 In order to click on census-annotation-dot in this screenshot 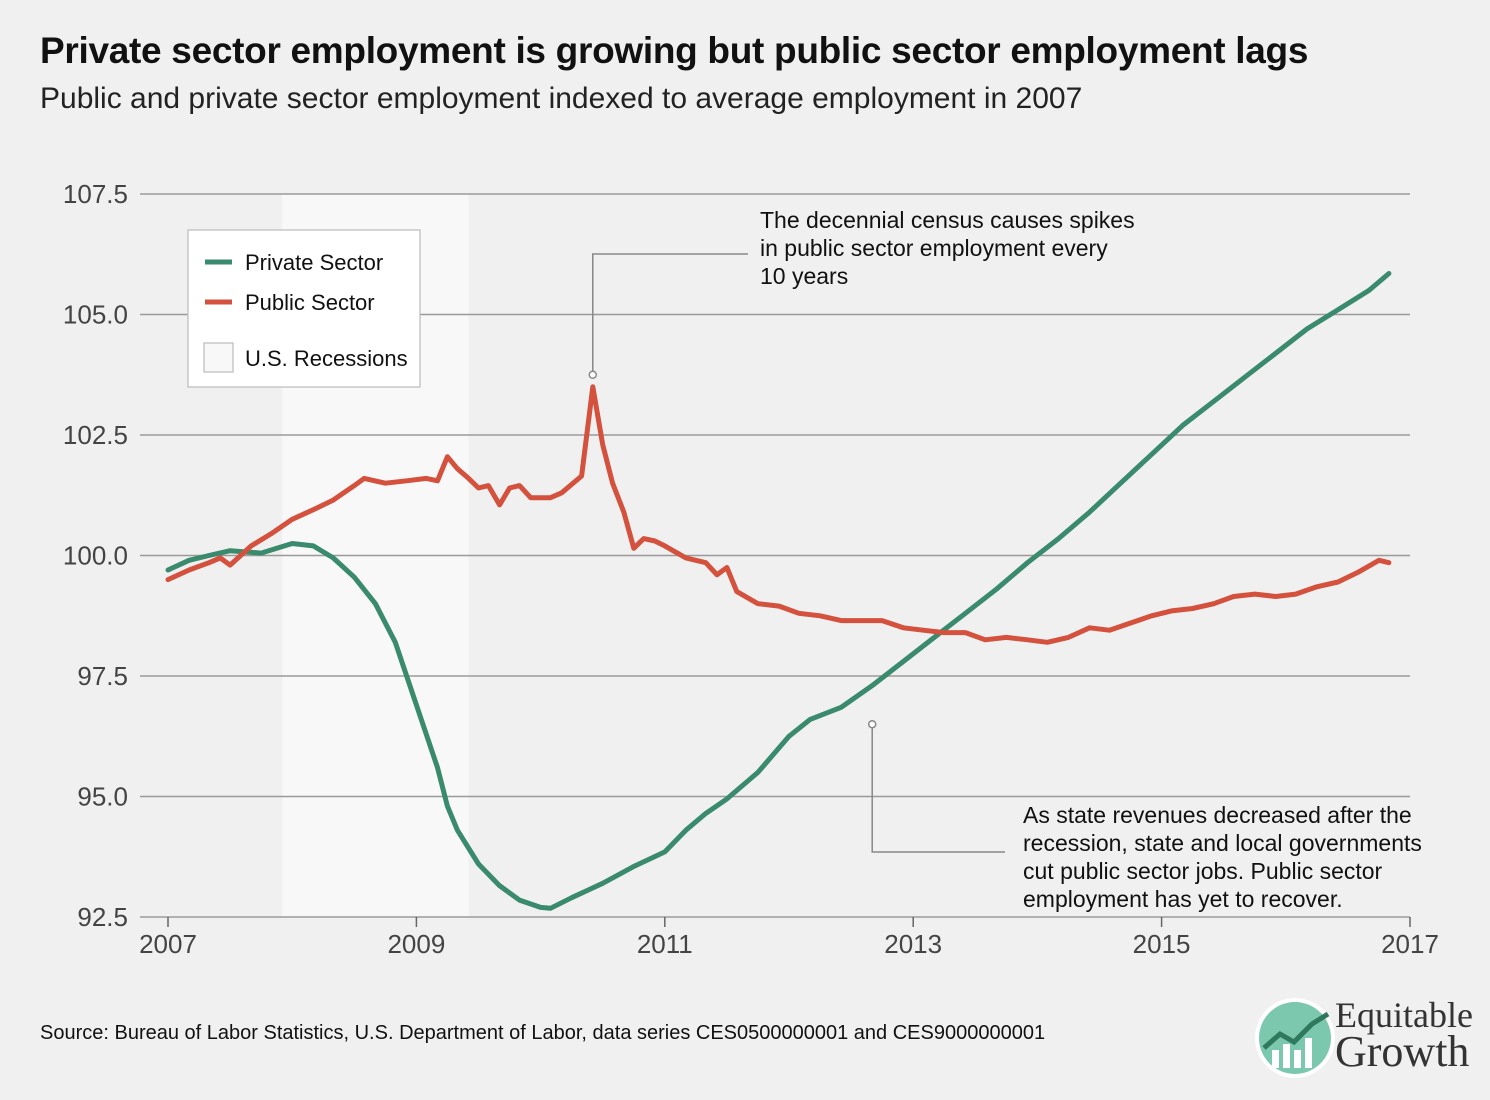, I will do `click(593, 374)`.